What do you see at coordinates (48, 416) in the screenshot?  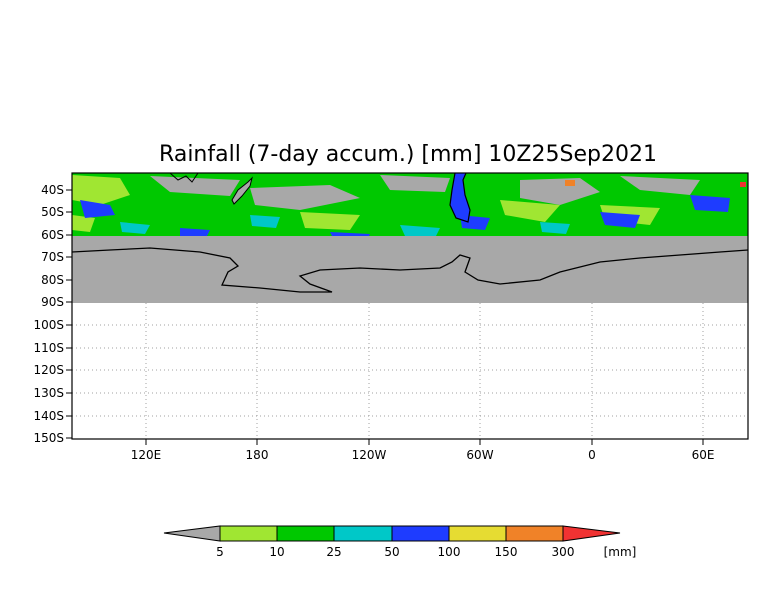 I see `lat-label: 140S` at bounding box center [48, 416].